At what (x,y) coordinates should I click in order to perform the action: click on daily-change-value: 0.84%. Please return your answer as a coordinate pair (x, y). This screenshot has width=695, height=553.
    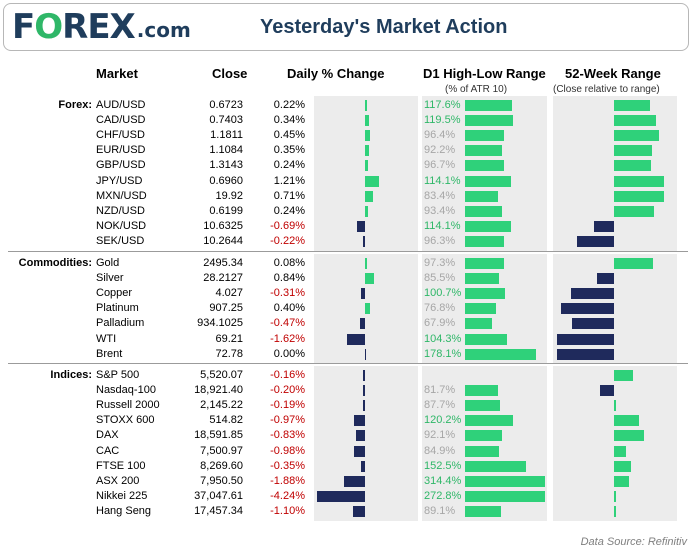
    Looking at the image, I should click on (289, 278).